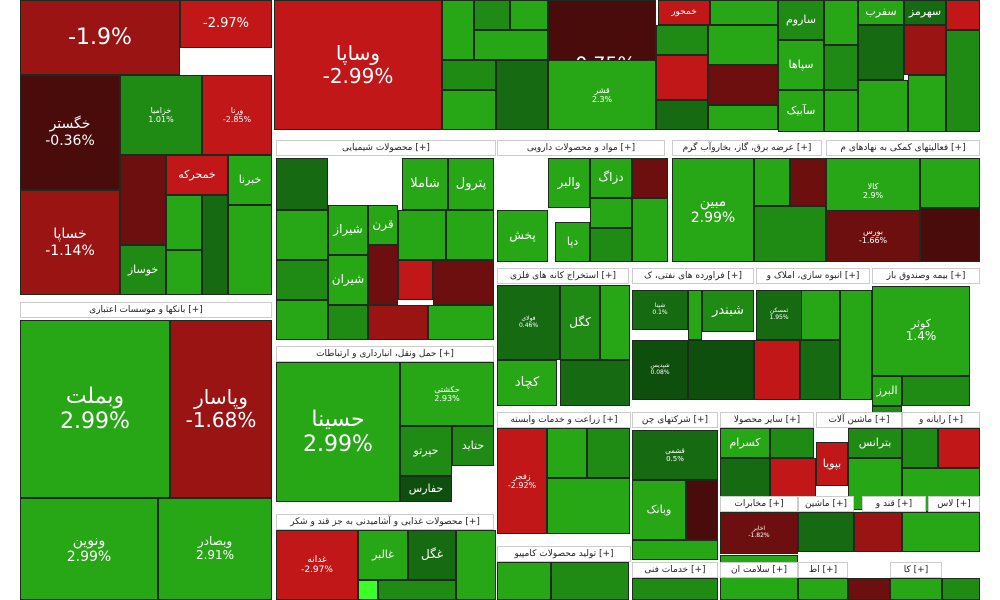  What do you see at coordinates (926, 276) in the screenshot?
I see `sector-header: بیمه وصندوق باز [+]` at bounding box center [926, 276].